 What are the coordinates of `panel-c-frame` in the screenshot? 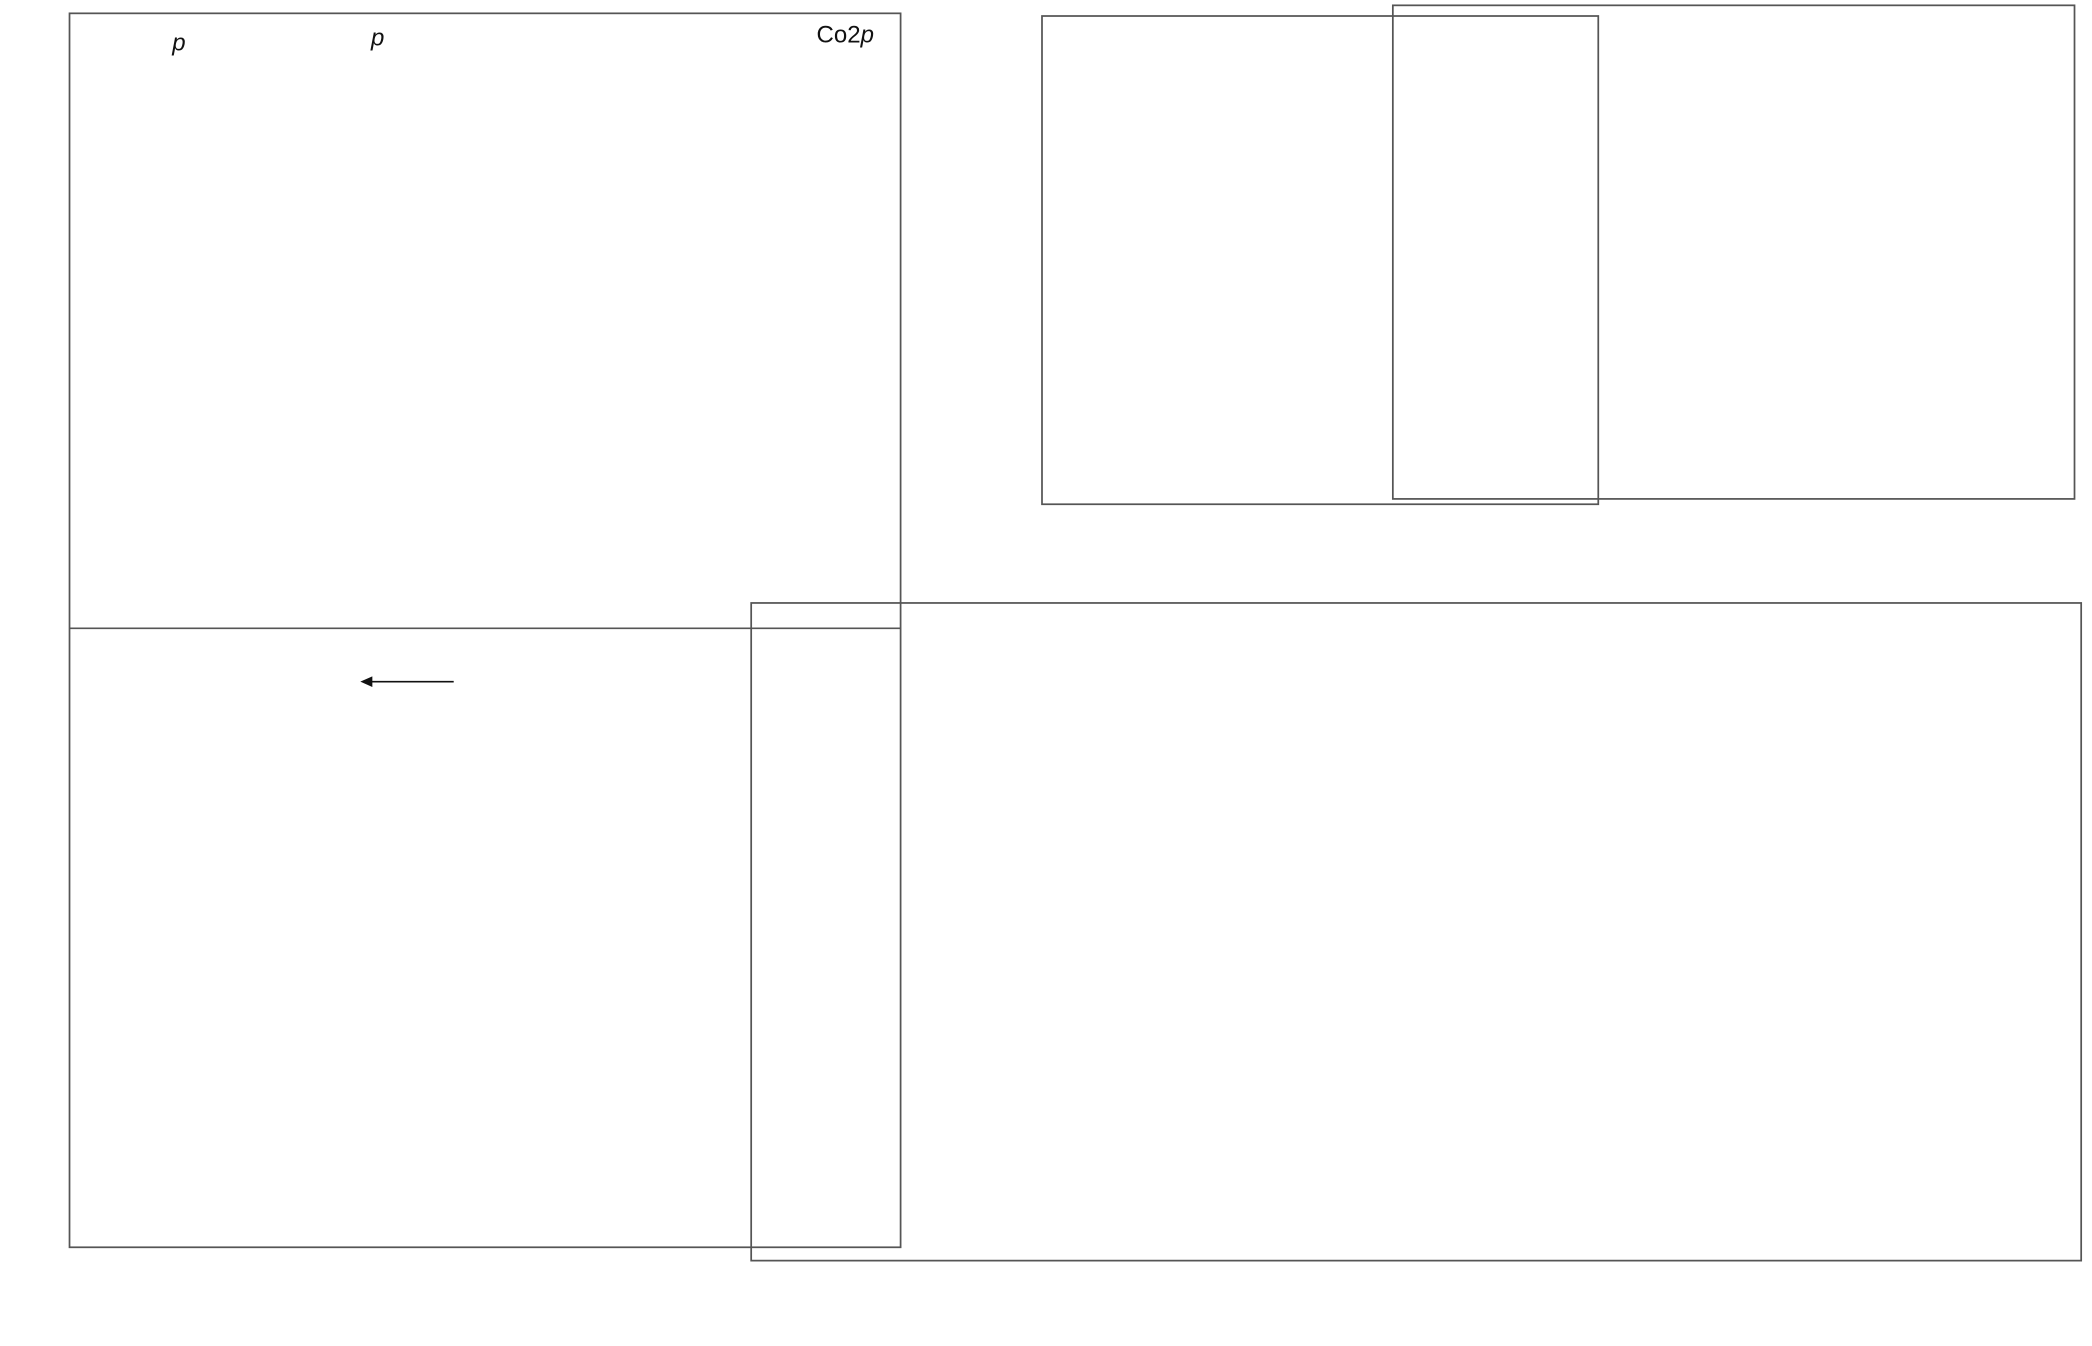 It's located at (1733, 252).